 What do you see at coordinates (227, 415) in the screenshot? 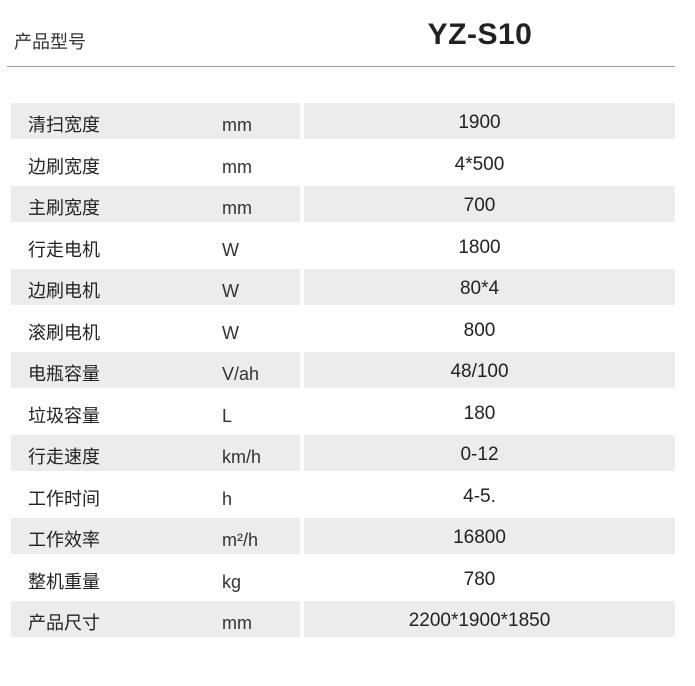
I see `spec-unit: L` at bounding box center [227, 415].